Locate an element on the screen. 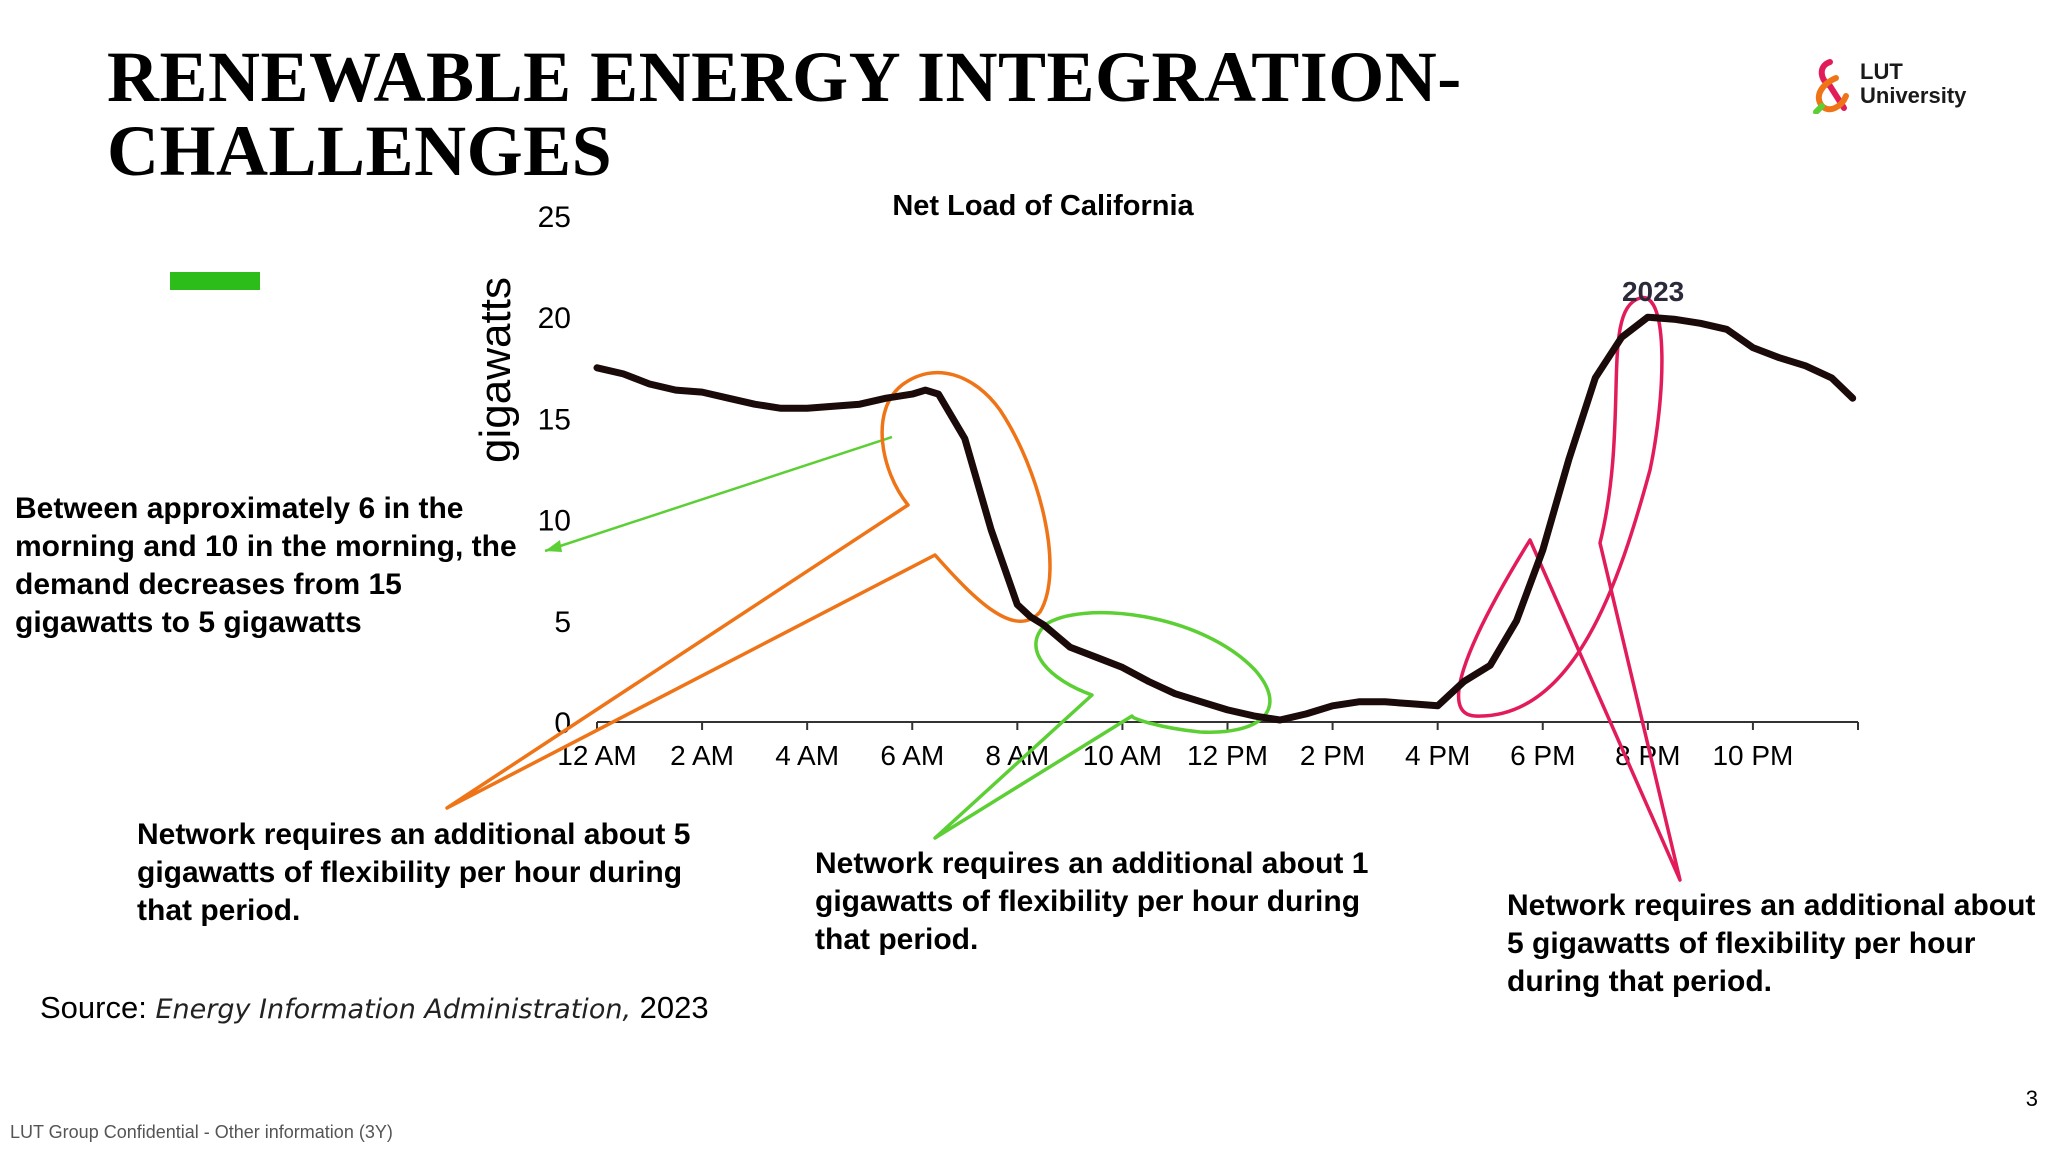  x-tick-label: 6 PM is located at coordinates (1542, 755).